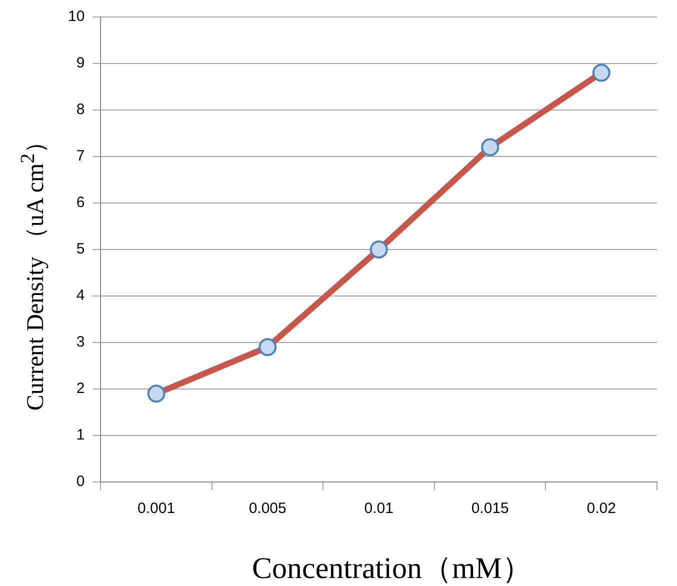 This screenshot has height=586, width=677. I want to click on x-tick-label: 0.02, so click(601, 509).